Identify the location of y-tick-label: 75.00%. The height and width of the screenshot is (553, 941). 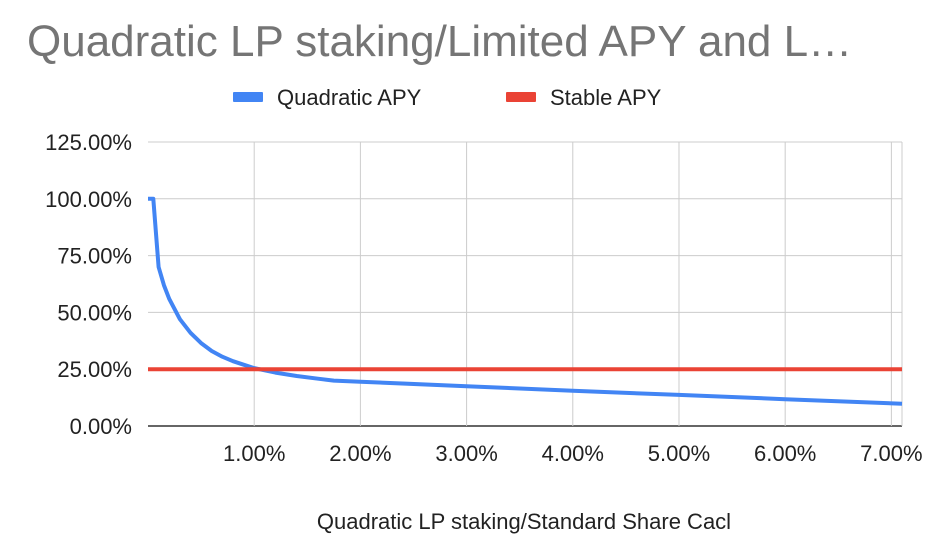
(94, 256).